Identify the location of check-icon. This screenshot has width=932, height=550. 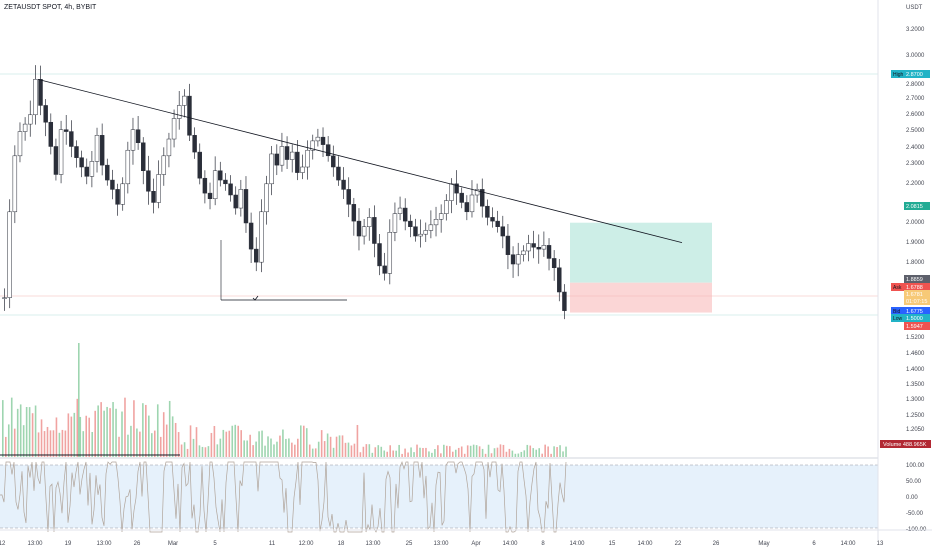
(255, 298).